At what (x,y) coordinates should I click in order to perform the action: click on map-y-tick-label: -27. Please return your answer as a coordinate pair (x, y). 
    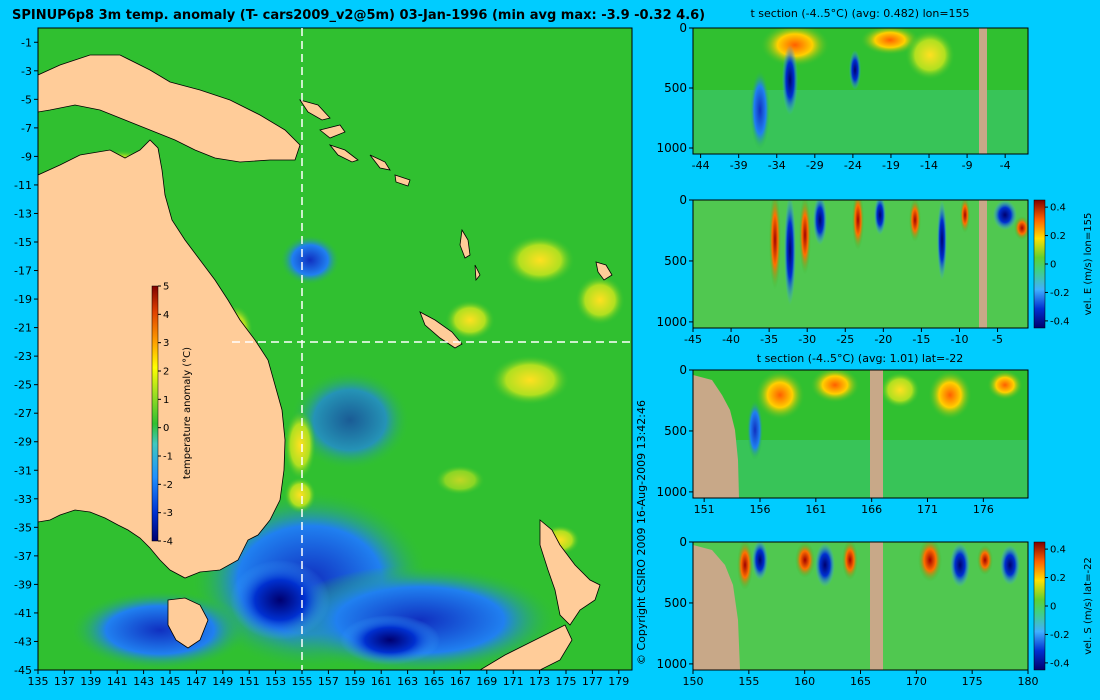
    Looking at the image, I should click on (23, 413).